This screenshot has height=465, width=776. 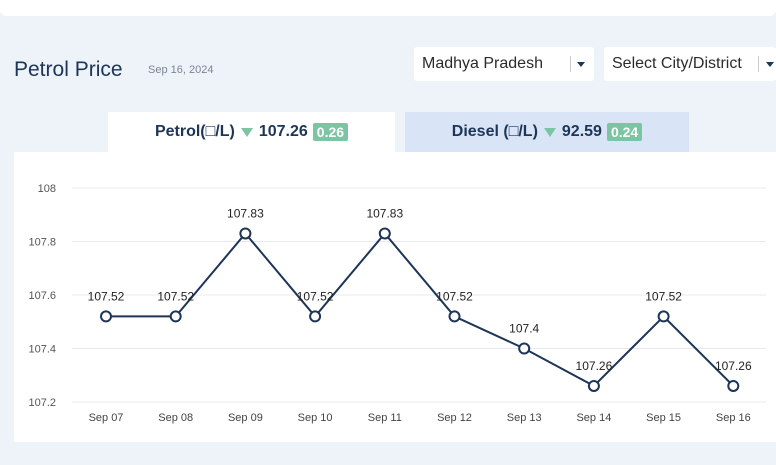 What do you see at coordinates (42, 296) in the screenshot?
I see `y-tick-label: 107.6` at bounding box center [42, 296].